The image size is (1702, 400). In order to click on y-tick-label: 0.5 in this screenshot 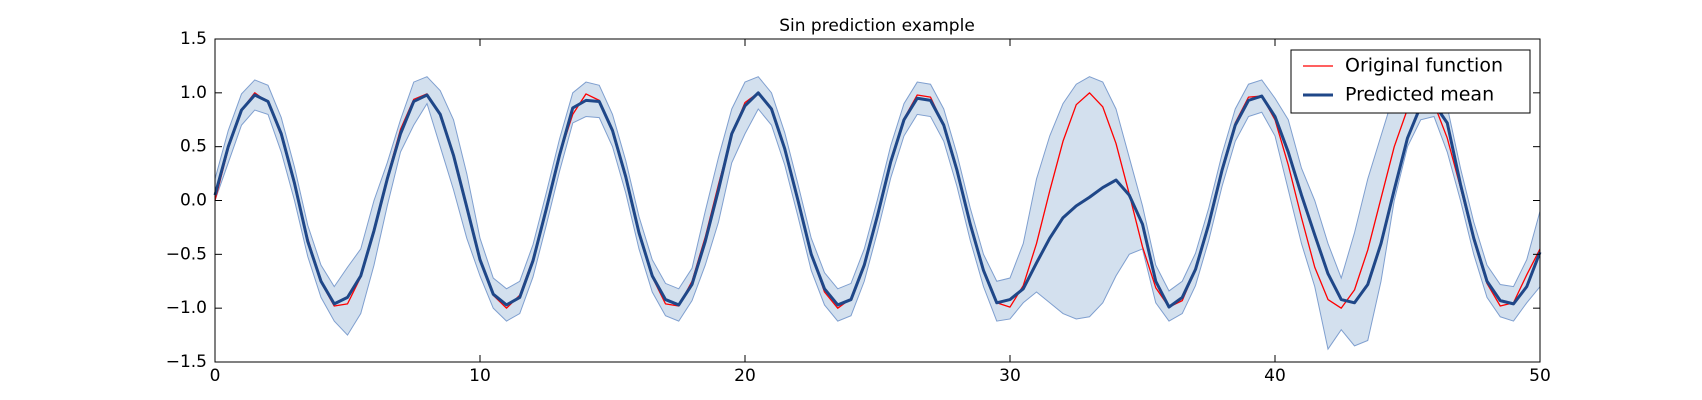, I will do `click(193, 147)`.